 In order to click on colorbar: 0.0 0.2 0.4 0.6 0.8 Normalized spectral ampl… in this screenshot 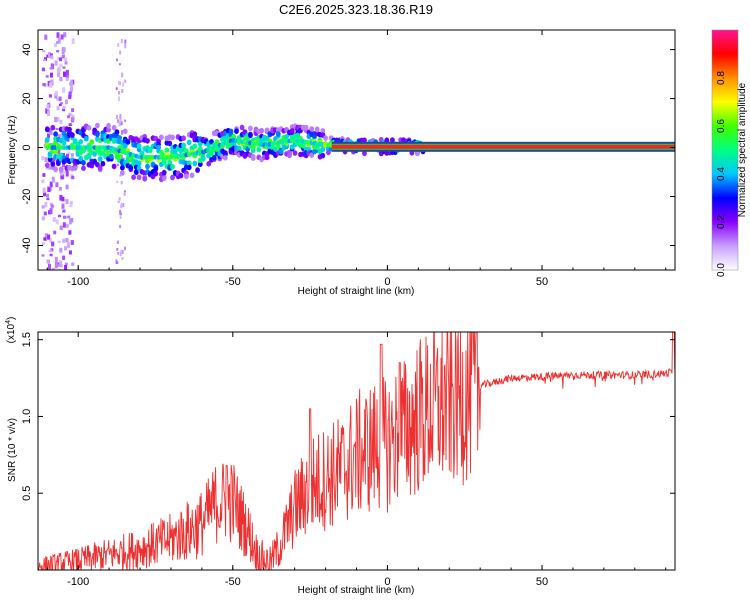, I will do `click(729, 153)`.